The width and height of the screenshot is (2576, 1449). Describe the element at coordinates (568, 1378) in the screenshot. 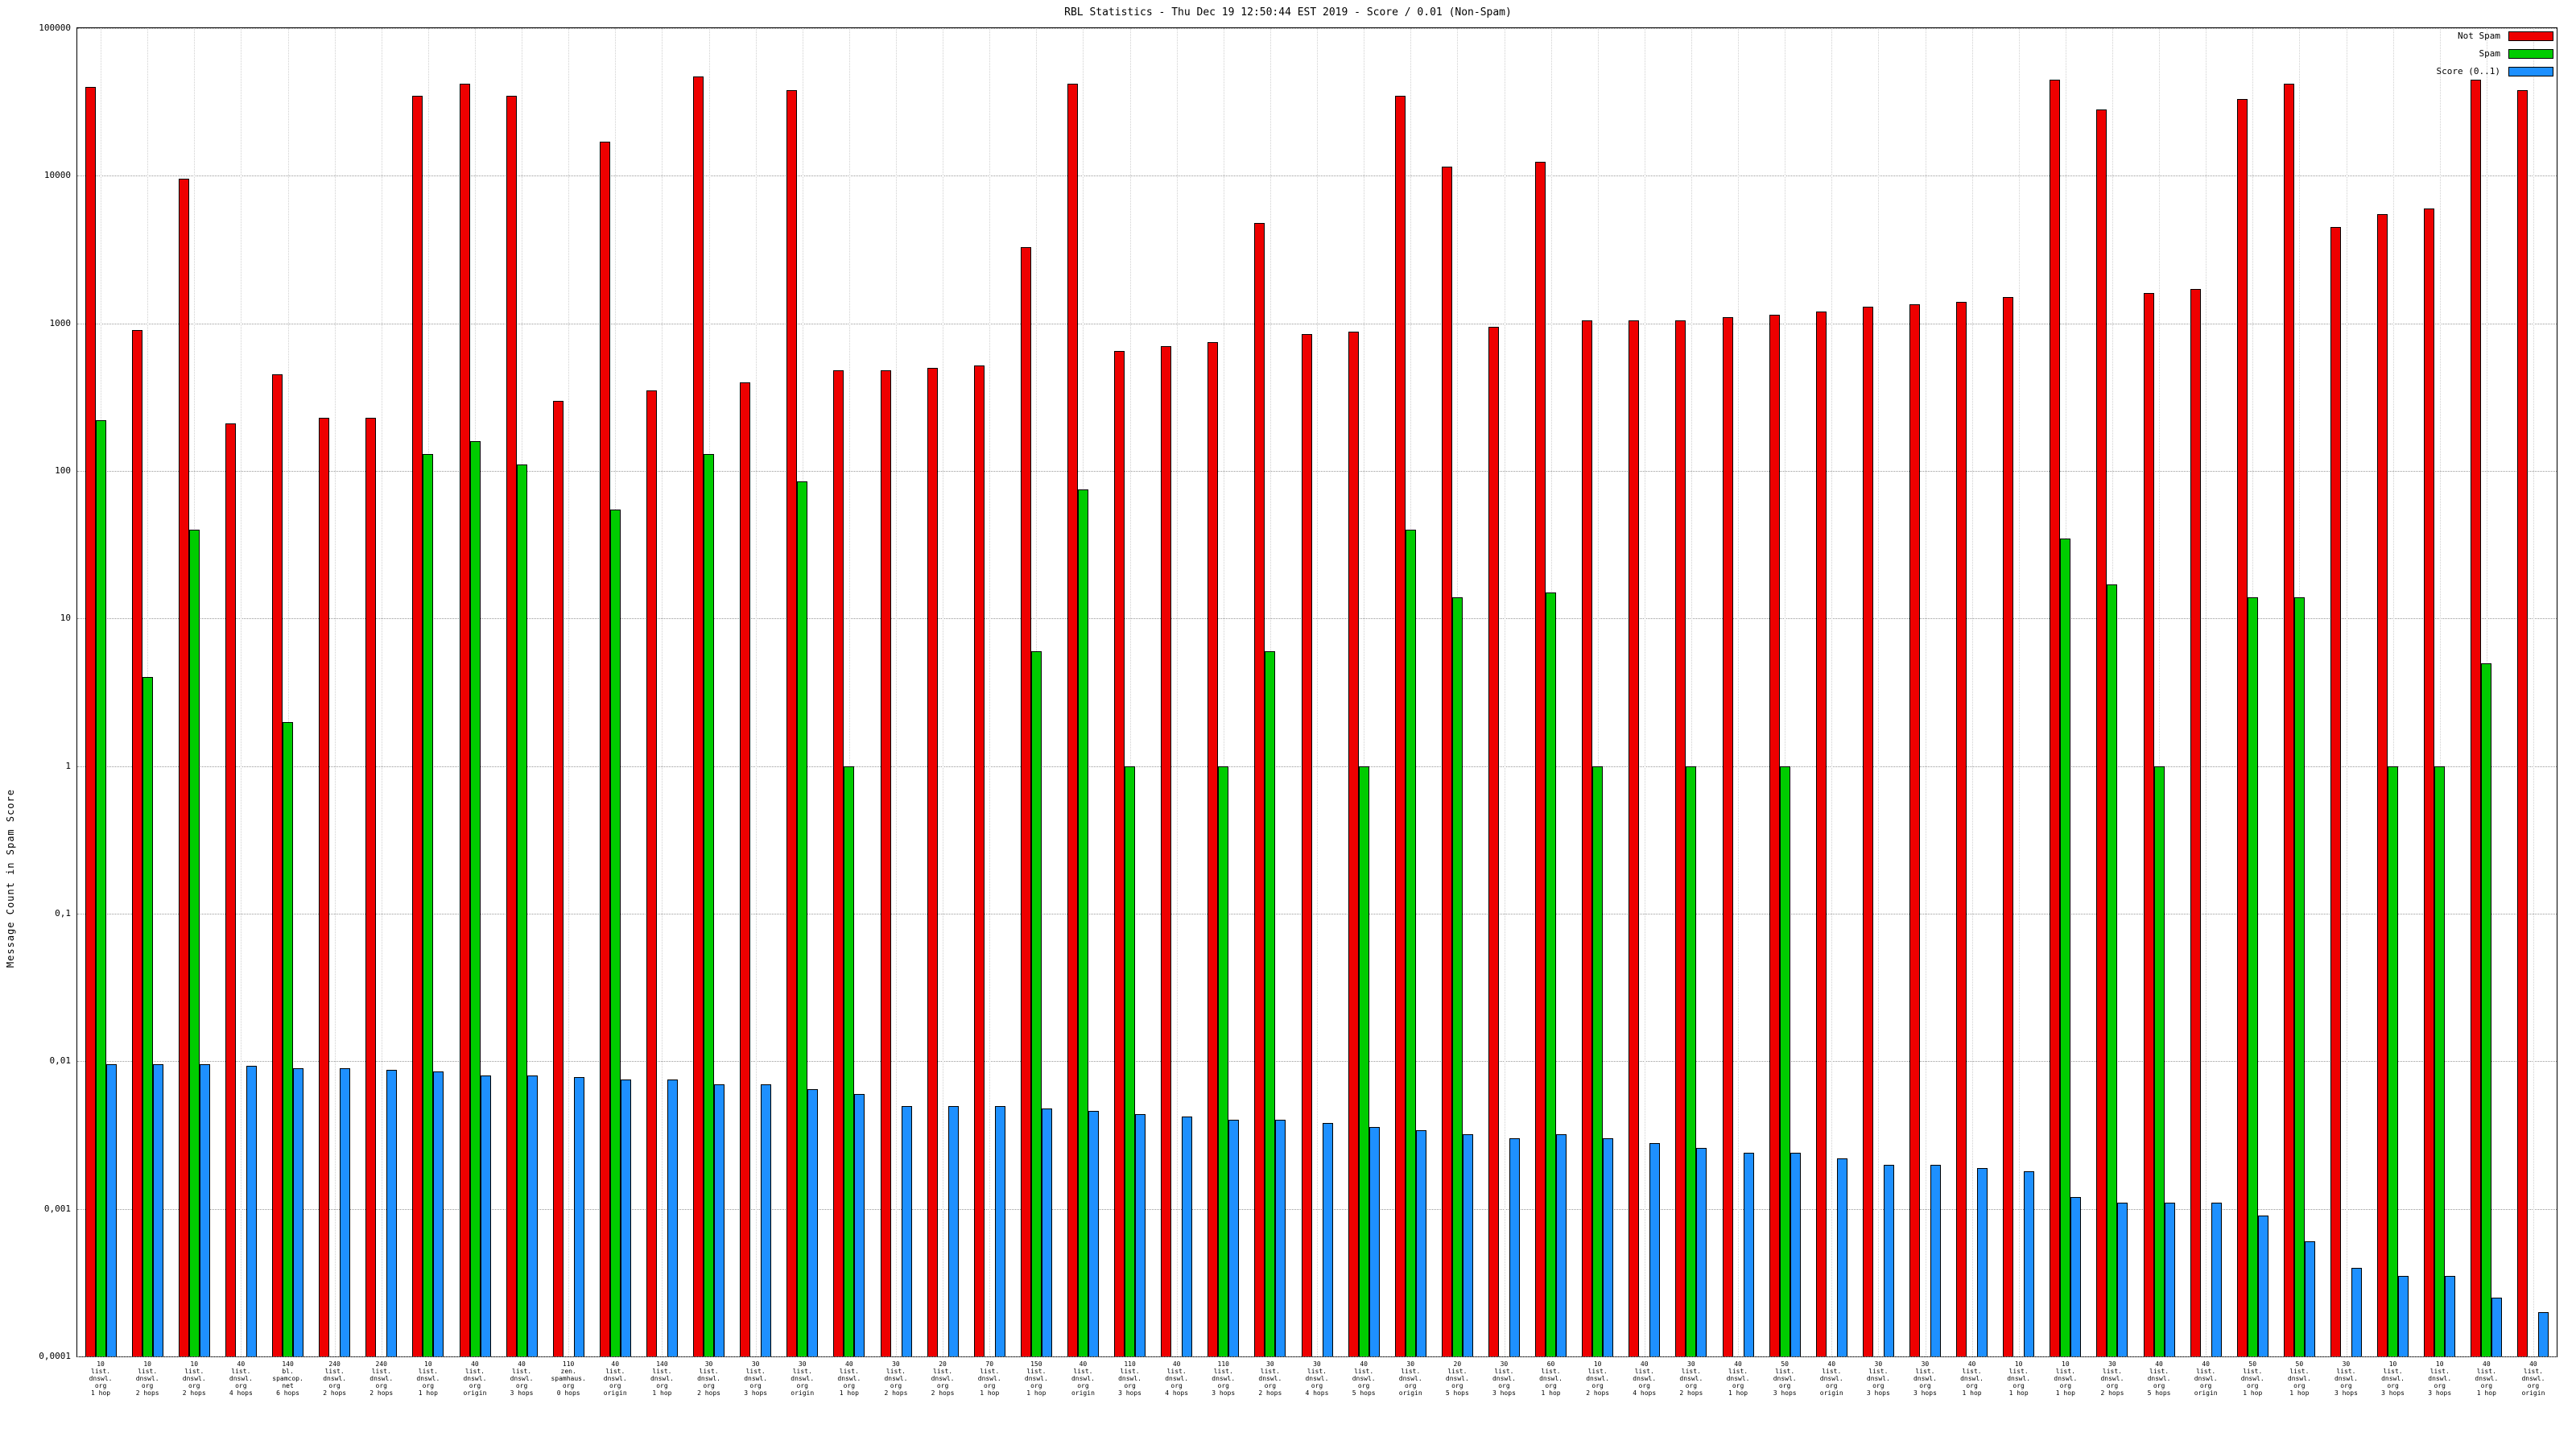

I see `x-tick-label: 110 zen. spamhaus. org 0 hops` at that location.